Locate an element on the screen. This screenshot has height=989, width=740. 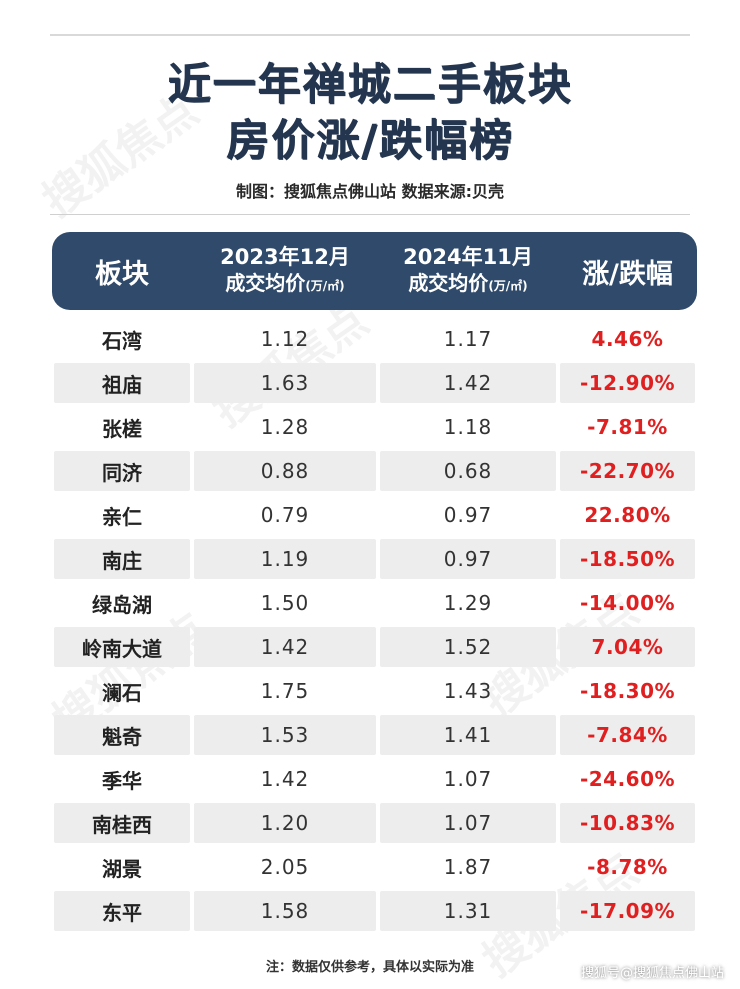
price-2024-cell: 1.87 is located at coordinates (468, 867).